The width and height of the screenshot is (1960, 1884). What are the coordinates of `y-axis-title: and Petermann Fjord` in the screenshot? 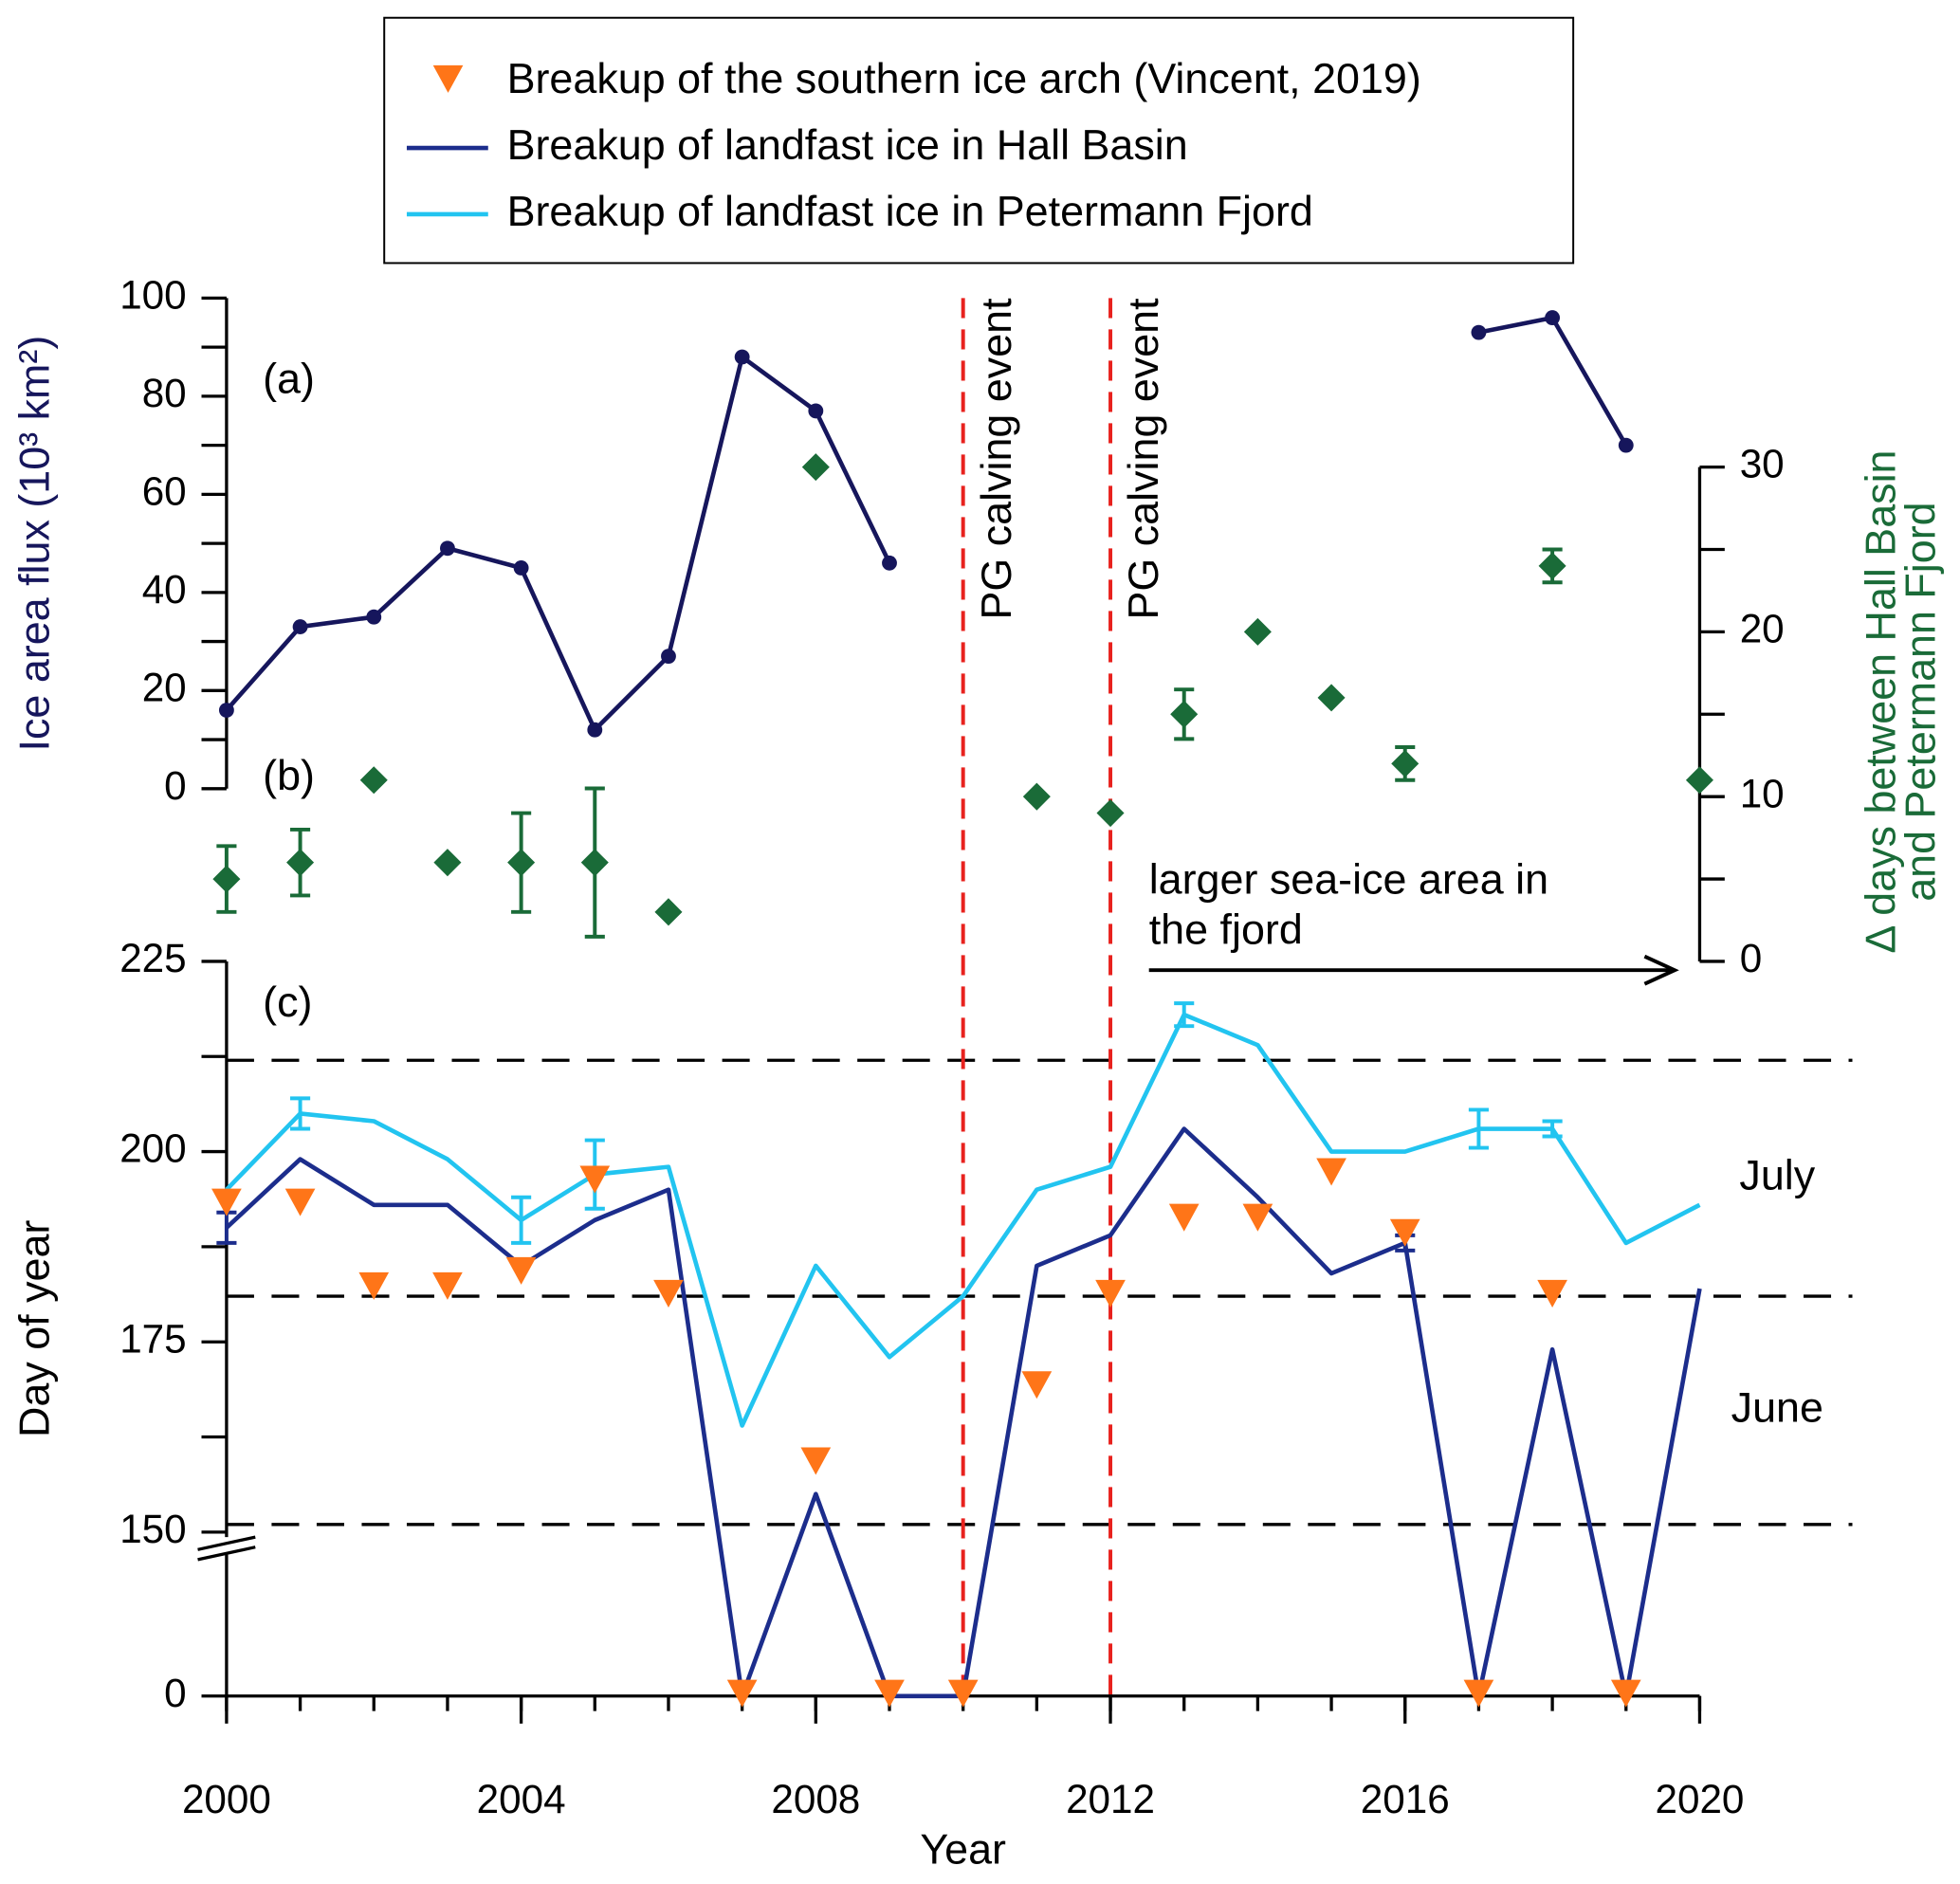 It's located at (1920, 701).